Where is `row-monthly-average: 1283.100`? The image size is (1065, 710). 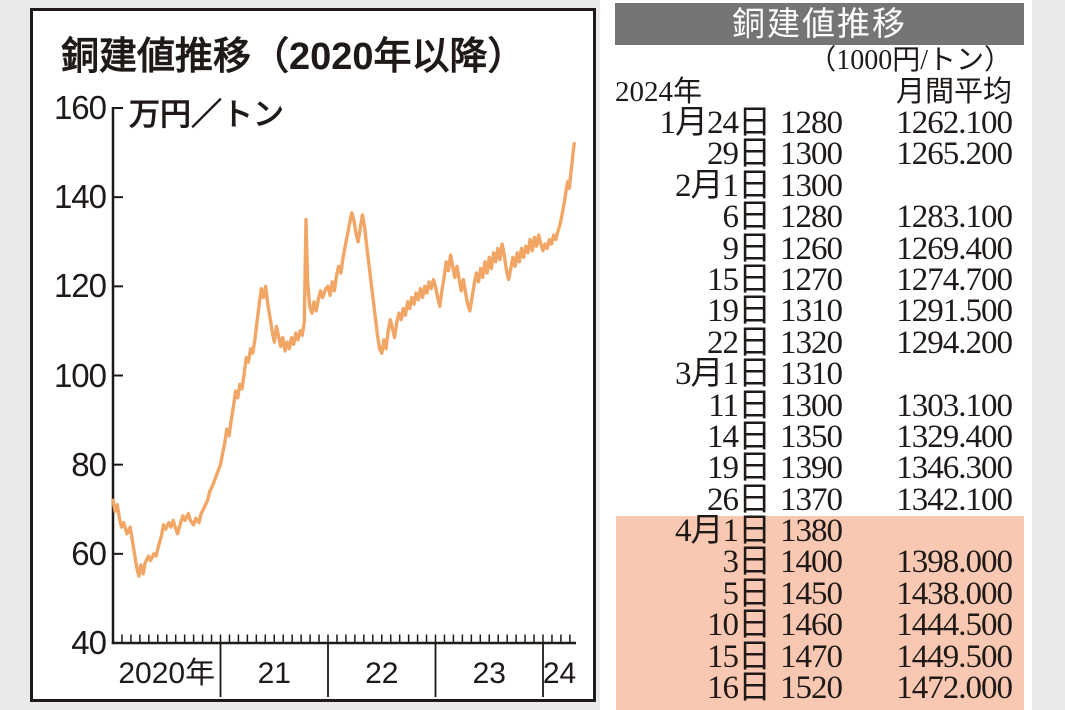 row-monthly-average: 1283.100 is located at coordinates (954, 217).